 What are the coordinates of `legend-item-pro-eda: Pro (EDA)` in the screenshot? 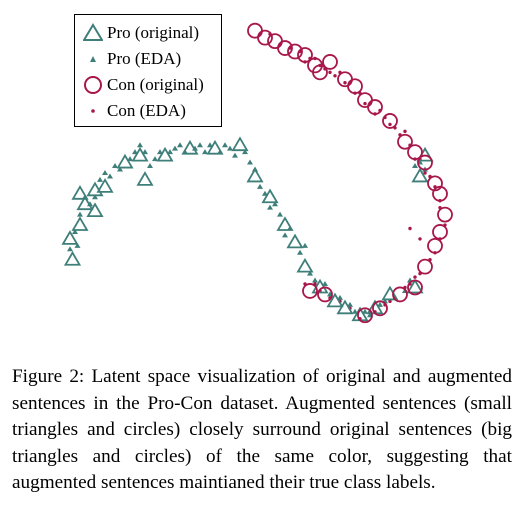 It's located at (153, 59).